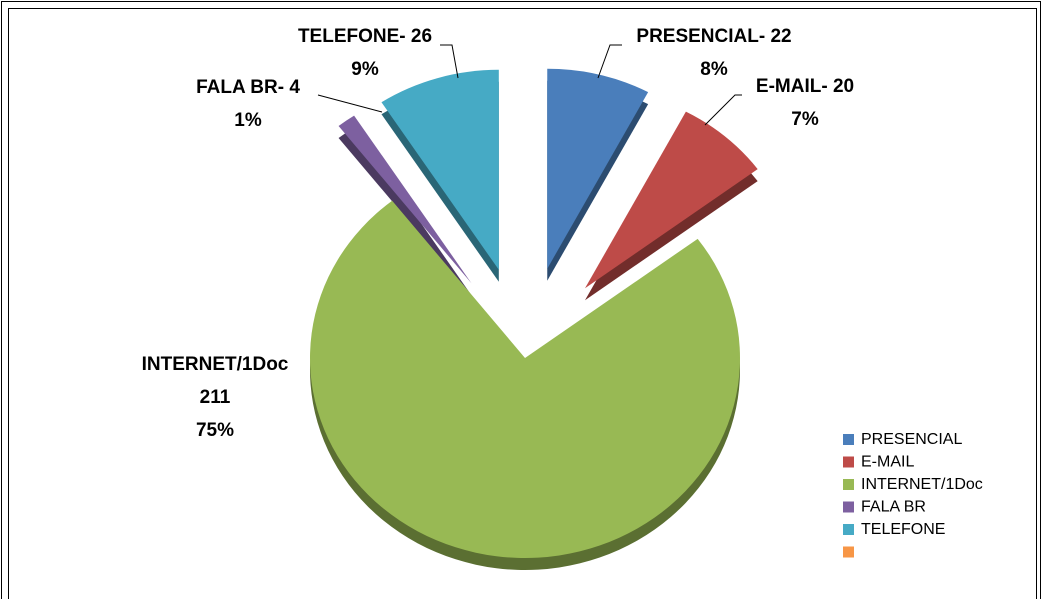 The height and width of the screenshot is (599, 1044). Describe the element at coordinates (805, 86) in the screenshot. I see `data-label: E-MAIL- 20` at that location.